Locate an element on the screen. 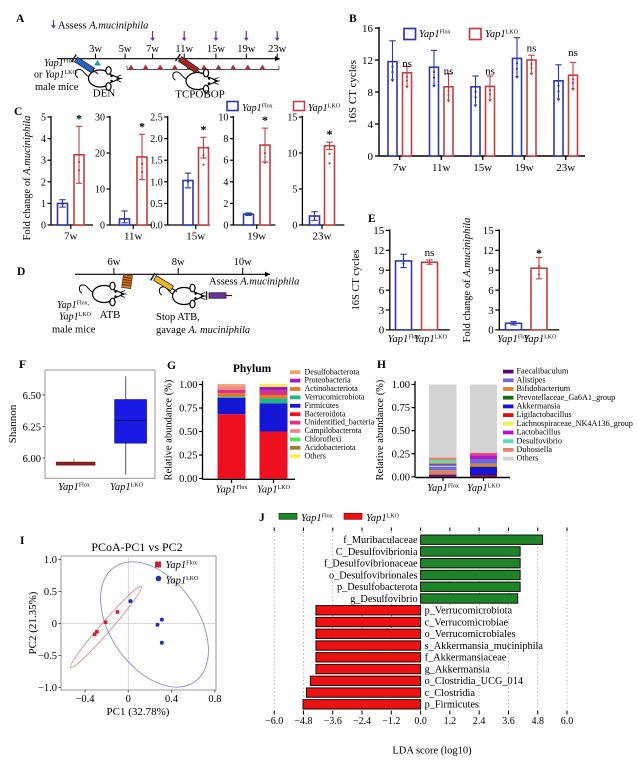  svg-text: −4.8 is located at coordinates (303, 721).